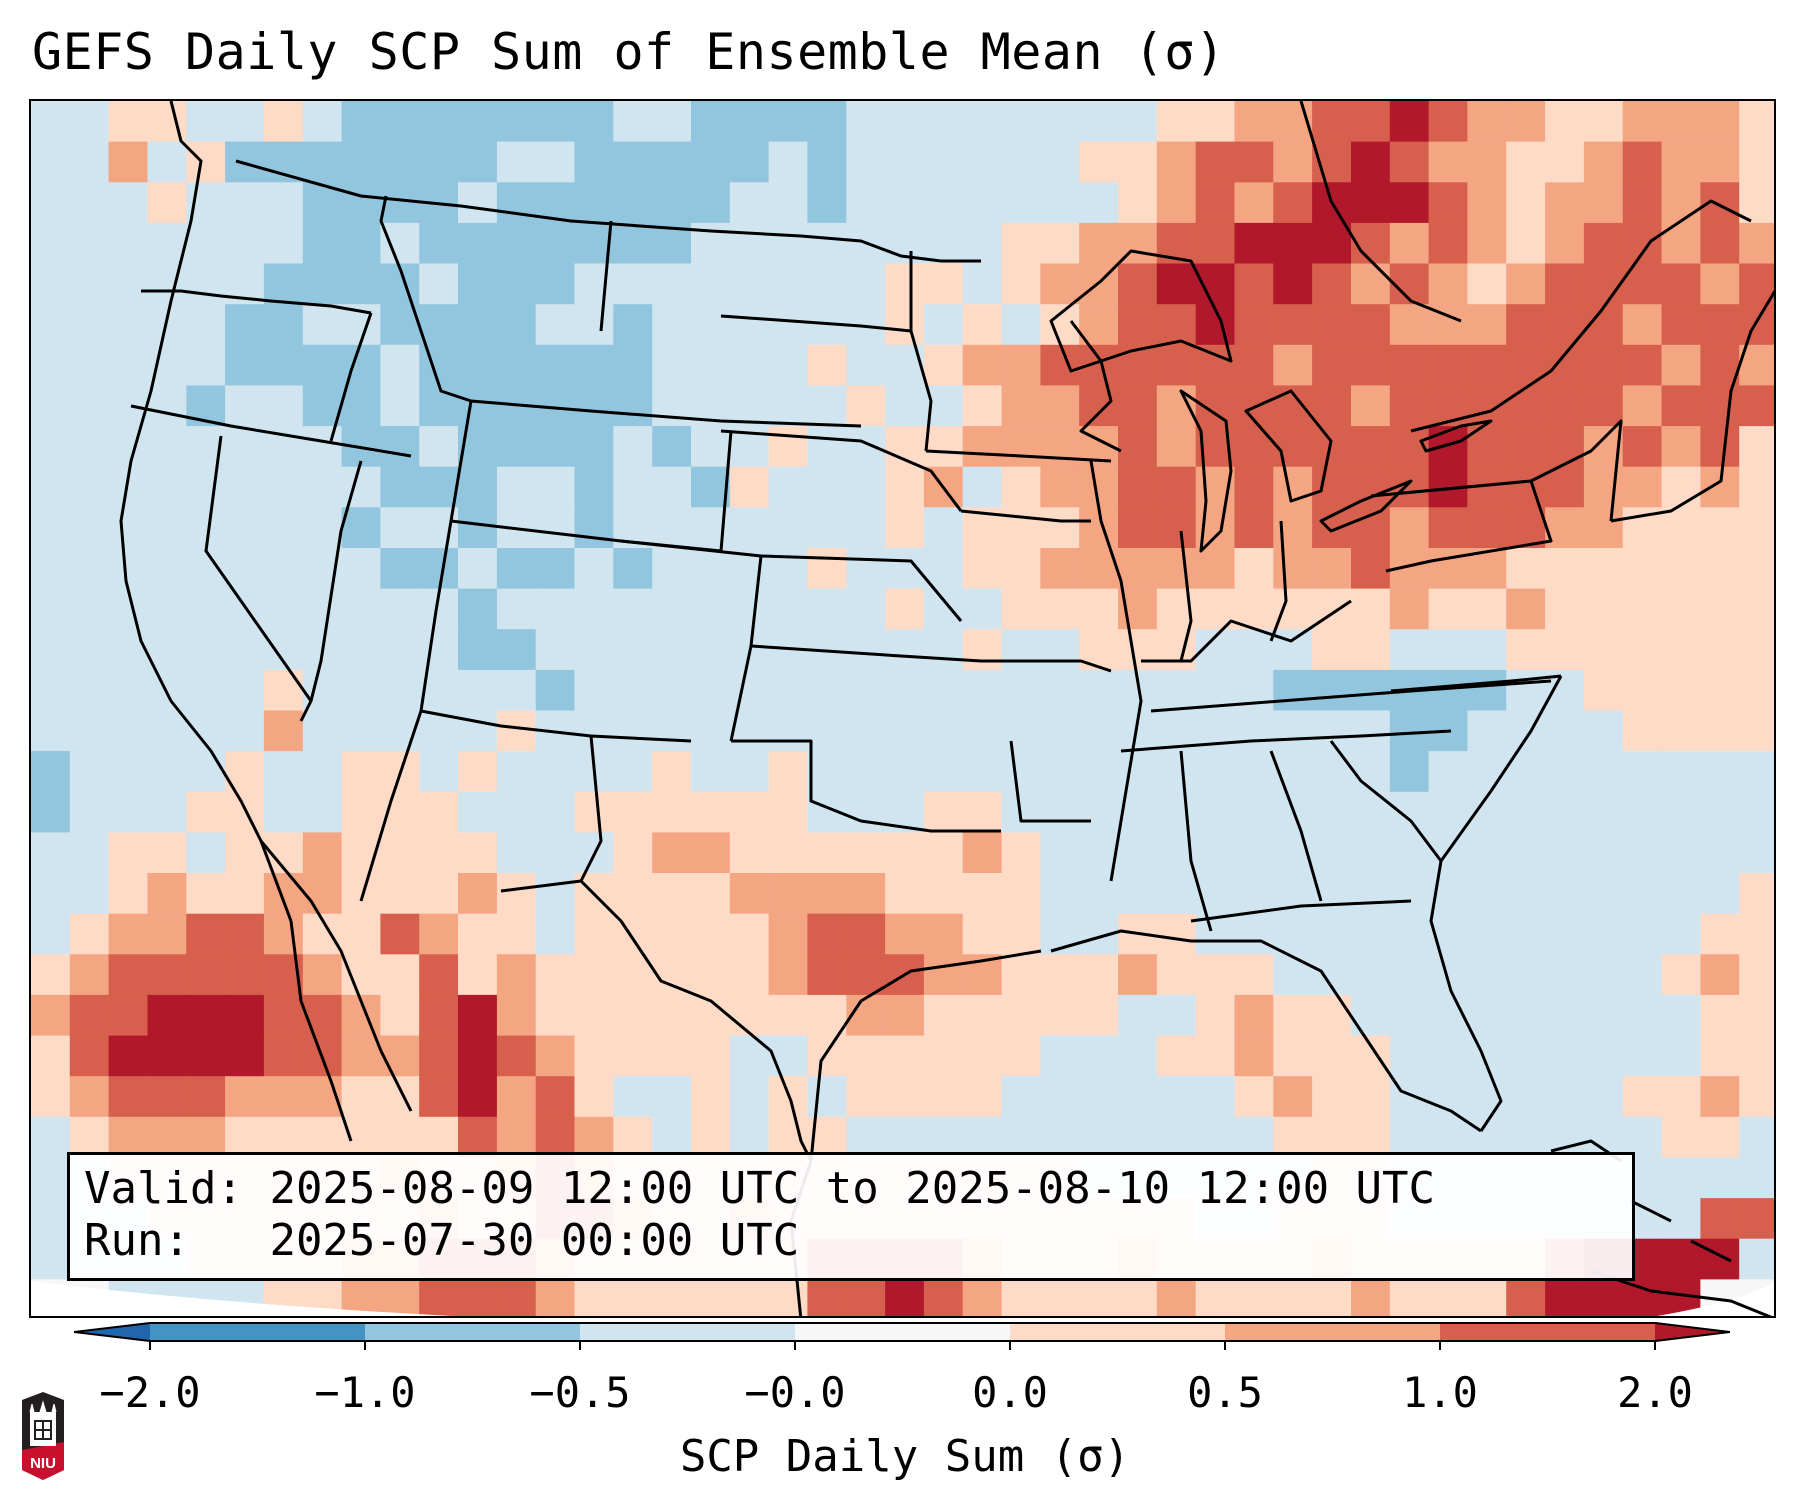 Image resolution: width=1803 pixels, height=1506 pixels. I want to click on colorbar-segment, so click(688, 1332).